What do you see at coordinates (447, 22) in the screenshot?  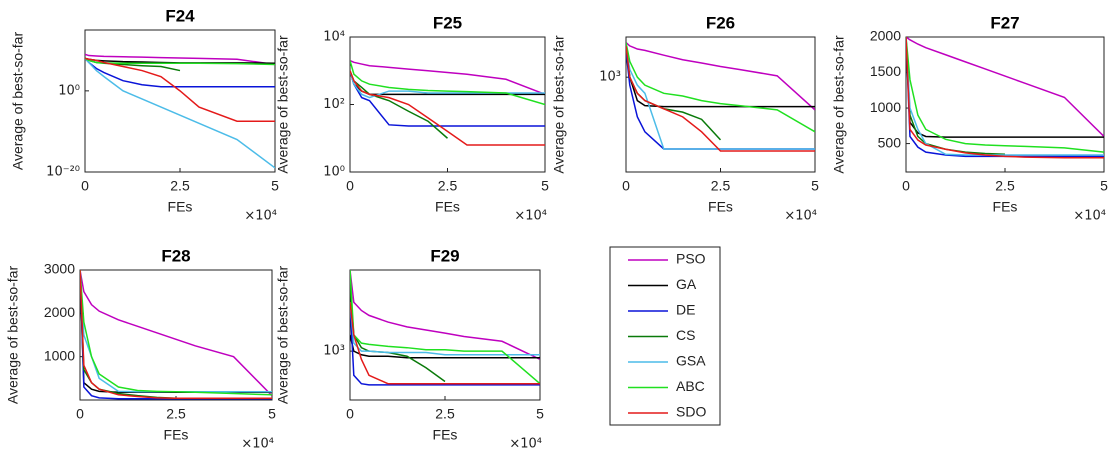 I see `chart-title: F25` at bounding box center [447, 22].